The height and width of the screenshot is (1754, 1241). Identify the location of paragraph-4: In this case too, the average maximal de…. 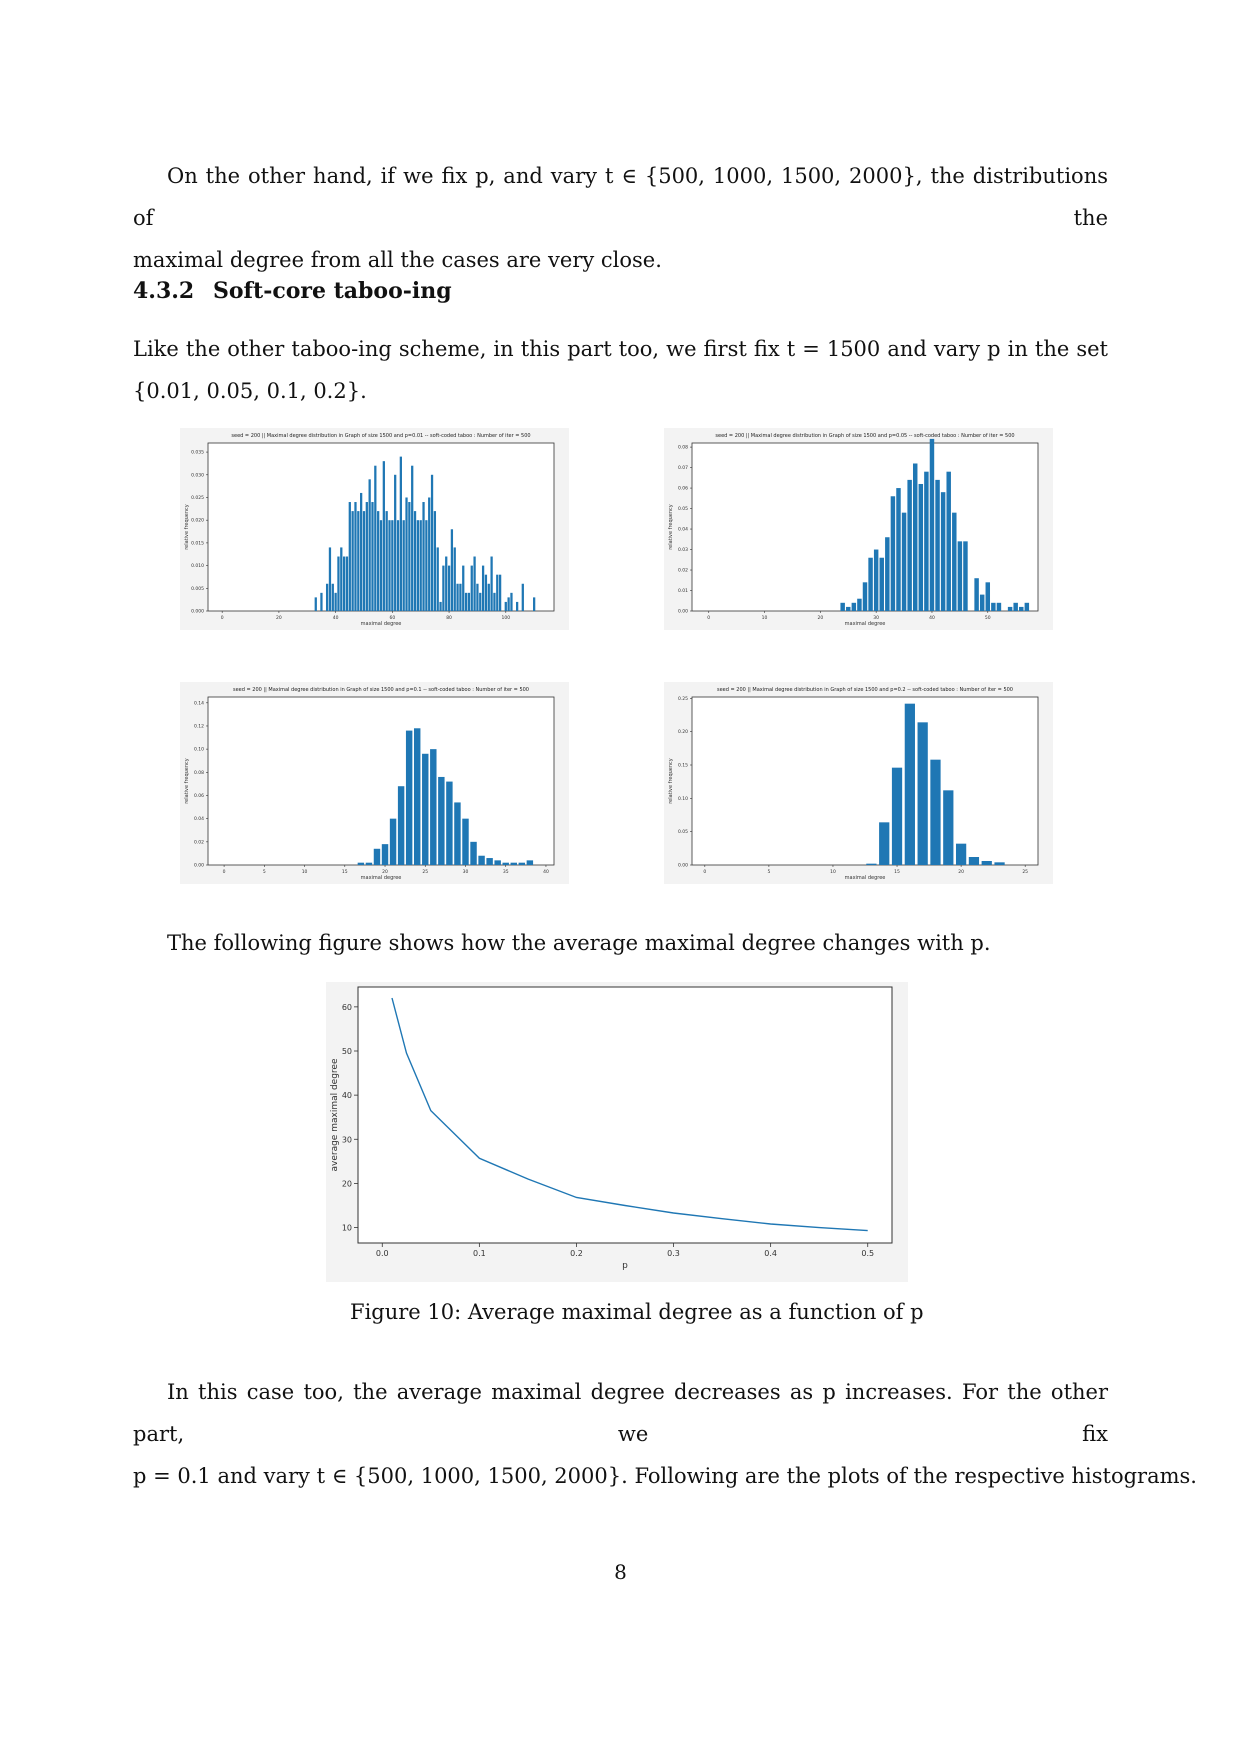
(665, 1434).